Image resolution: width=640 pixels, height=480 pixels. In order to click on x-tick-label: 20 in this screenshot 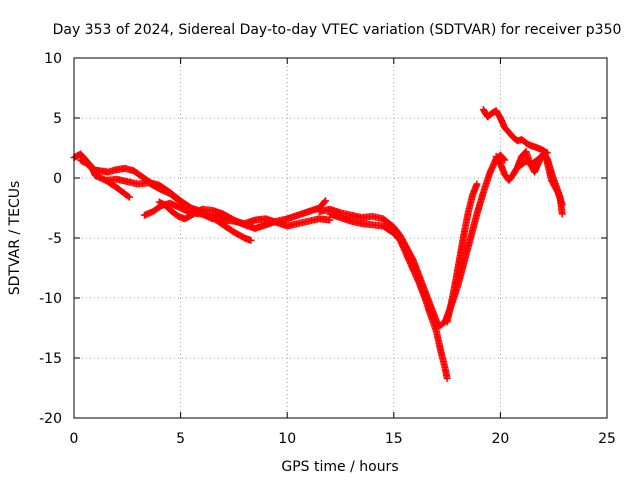, I will do `click(500, 439)`.